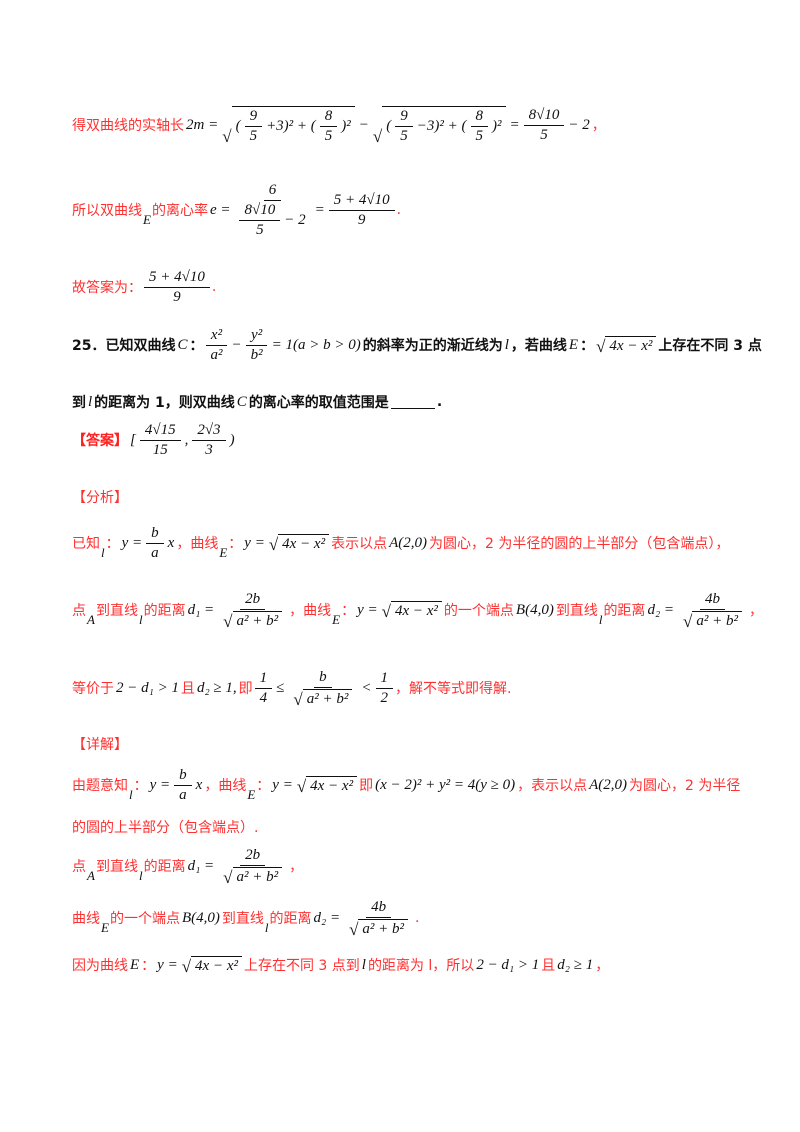 Image resolution: width=800 pixels, height=1132 pixels. What do you see at coordinates (359, 544) in the screenshot?
I see `text: 表示以点` at bounding box center [359, 544].